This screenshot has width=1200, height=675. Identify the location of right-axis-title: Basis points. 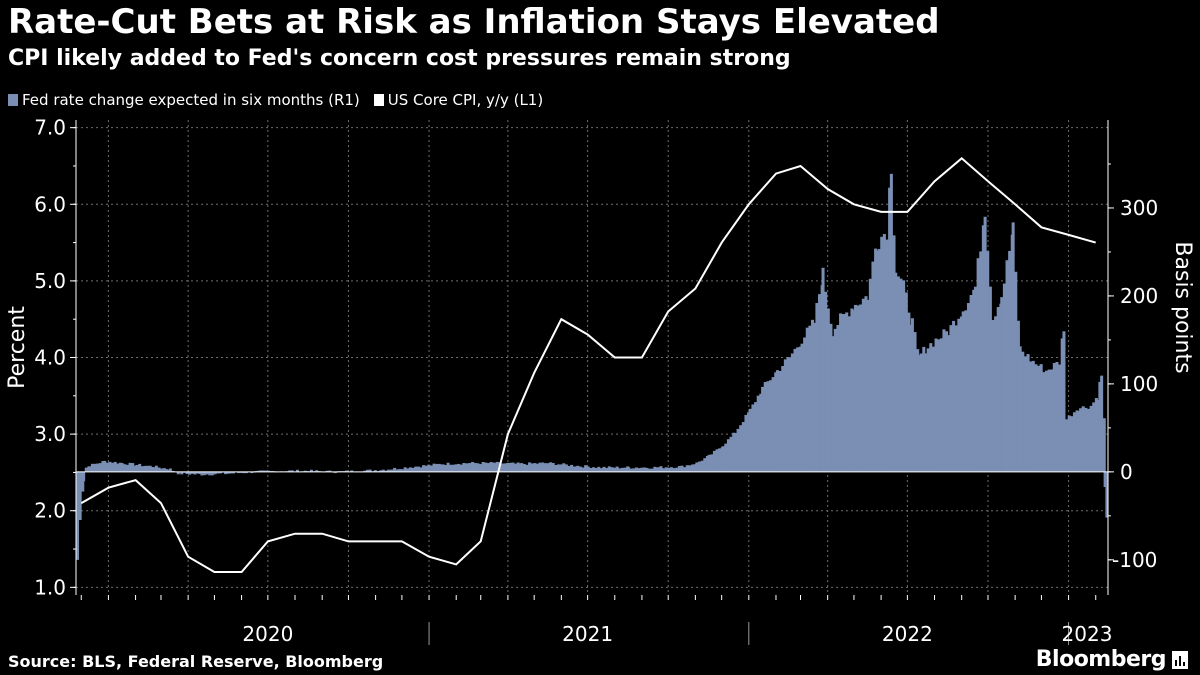
(1182, 307).